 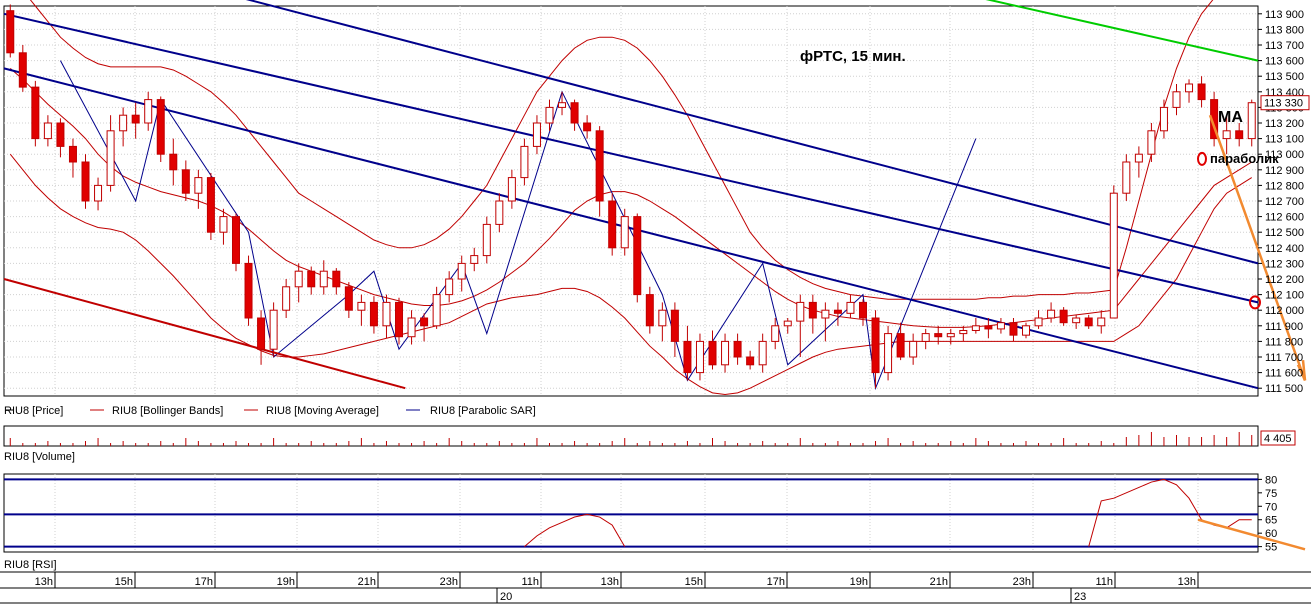 I want to click on rsi-line, so click(x=1170, y=512).